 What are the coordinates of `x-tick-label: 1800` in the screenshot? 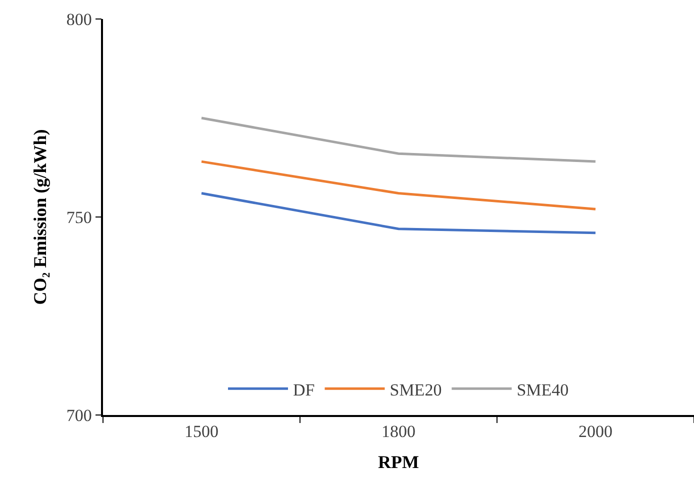 It's located at (399, 432).